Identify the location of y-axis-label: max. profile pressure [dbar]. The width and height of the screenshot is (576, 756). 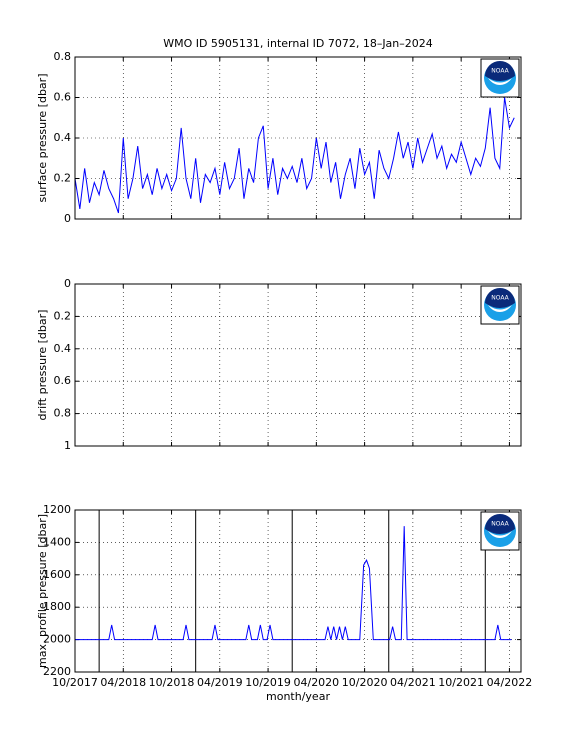
(42, 591).